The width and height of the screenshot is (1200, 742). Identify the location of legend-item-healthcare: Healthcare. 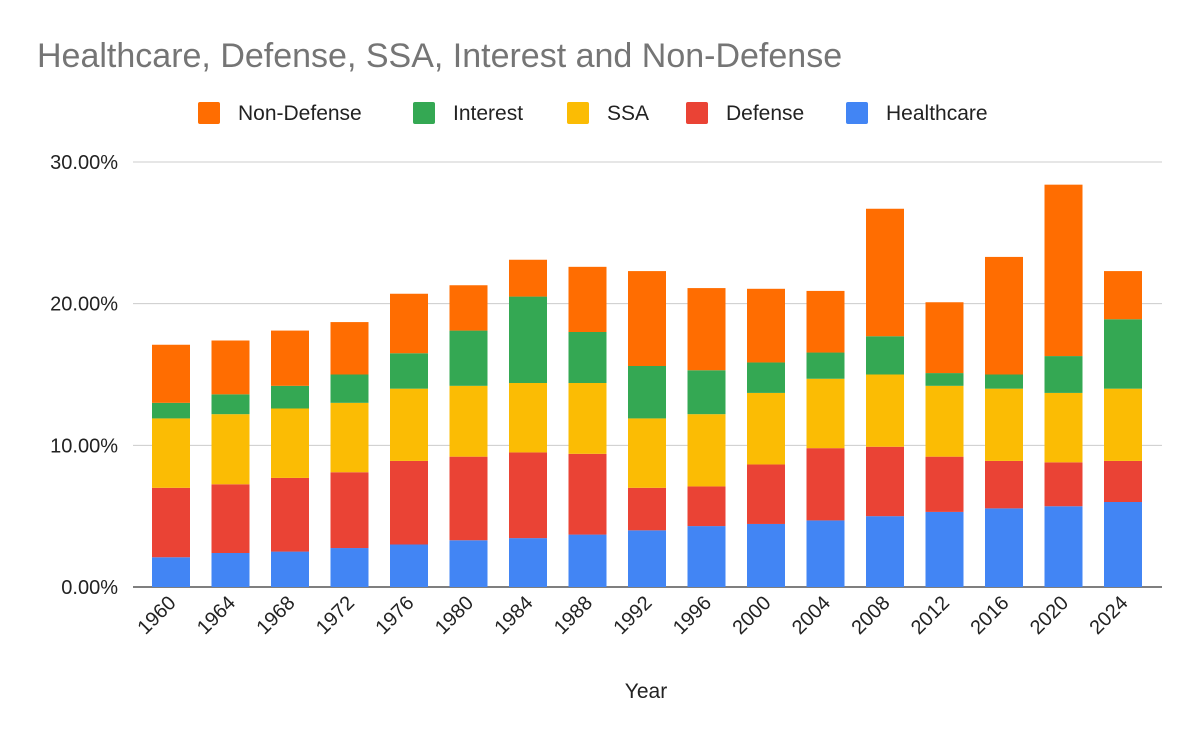
(917, 113).